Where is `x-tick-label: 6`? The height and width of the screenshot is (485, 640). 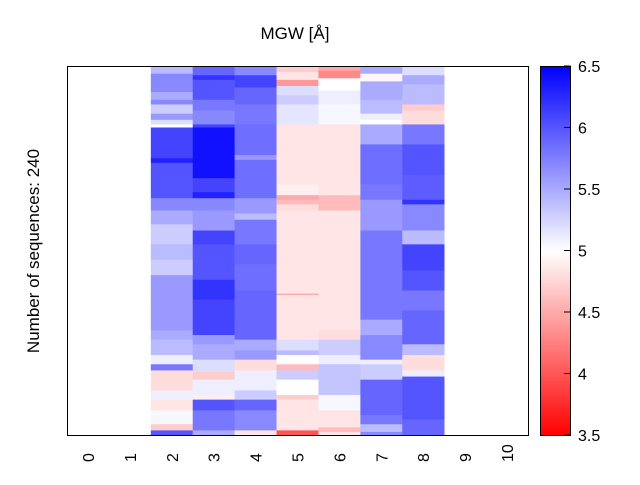 x-tick-label: 6 is located at coordinates (340, 457).